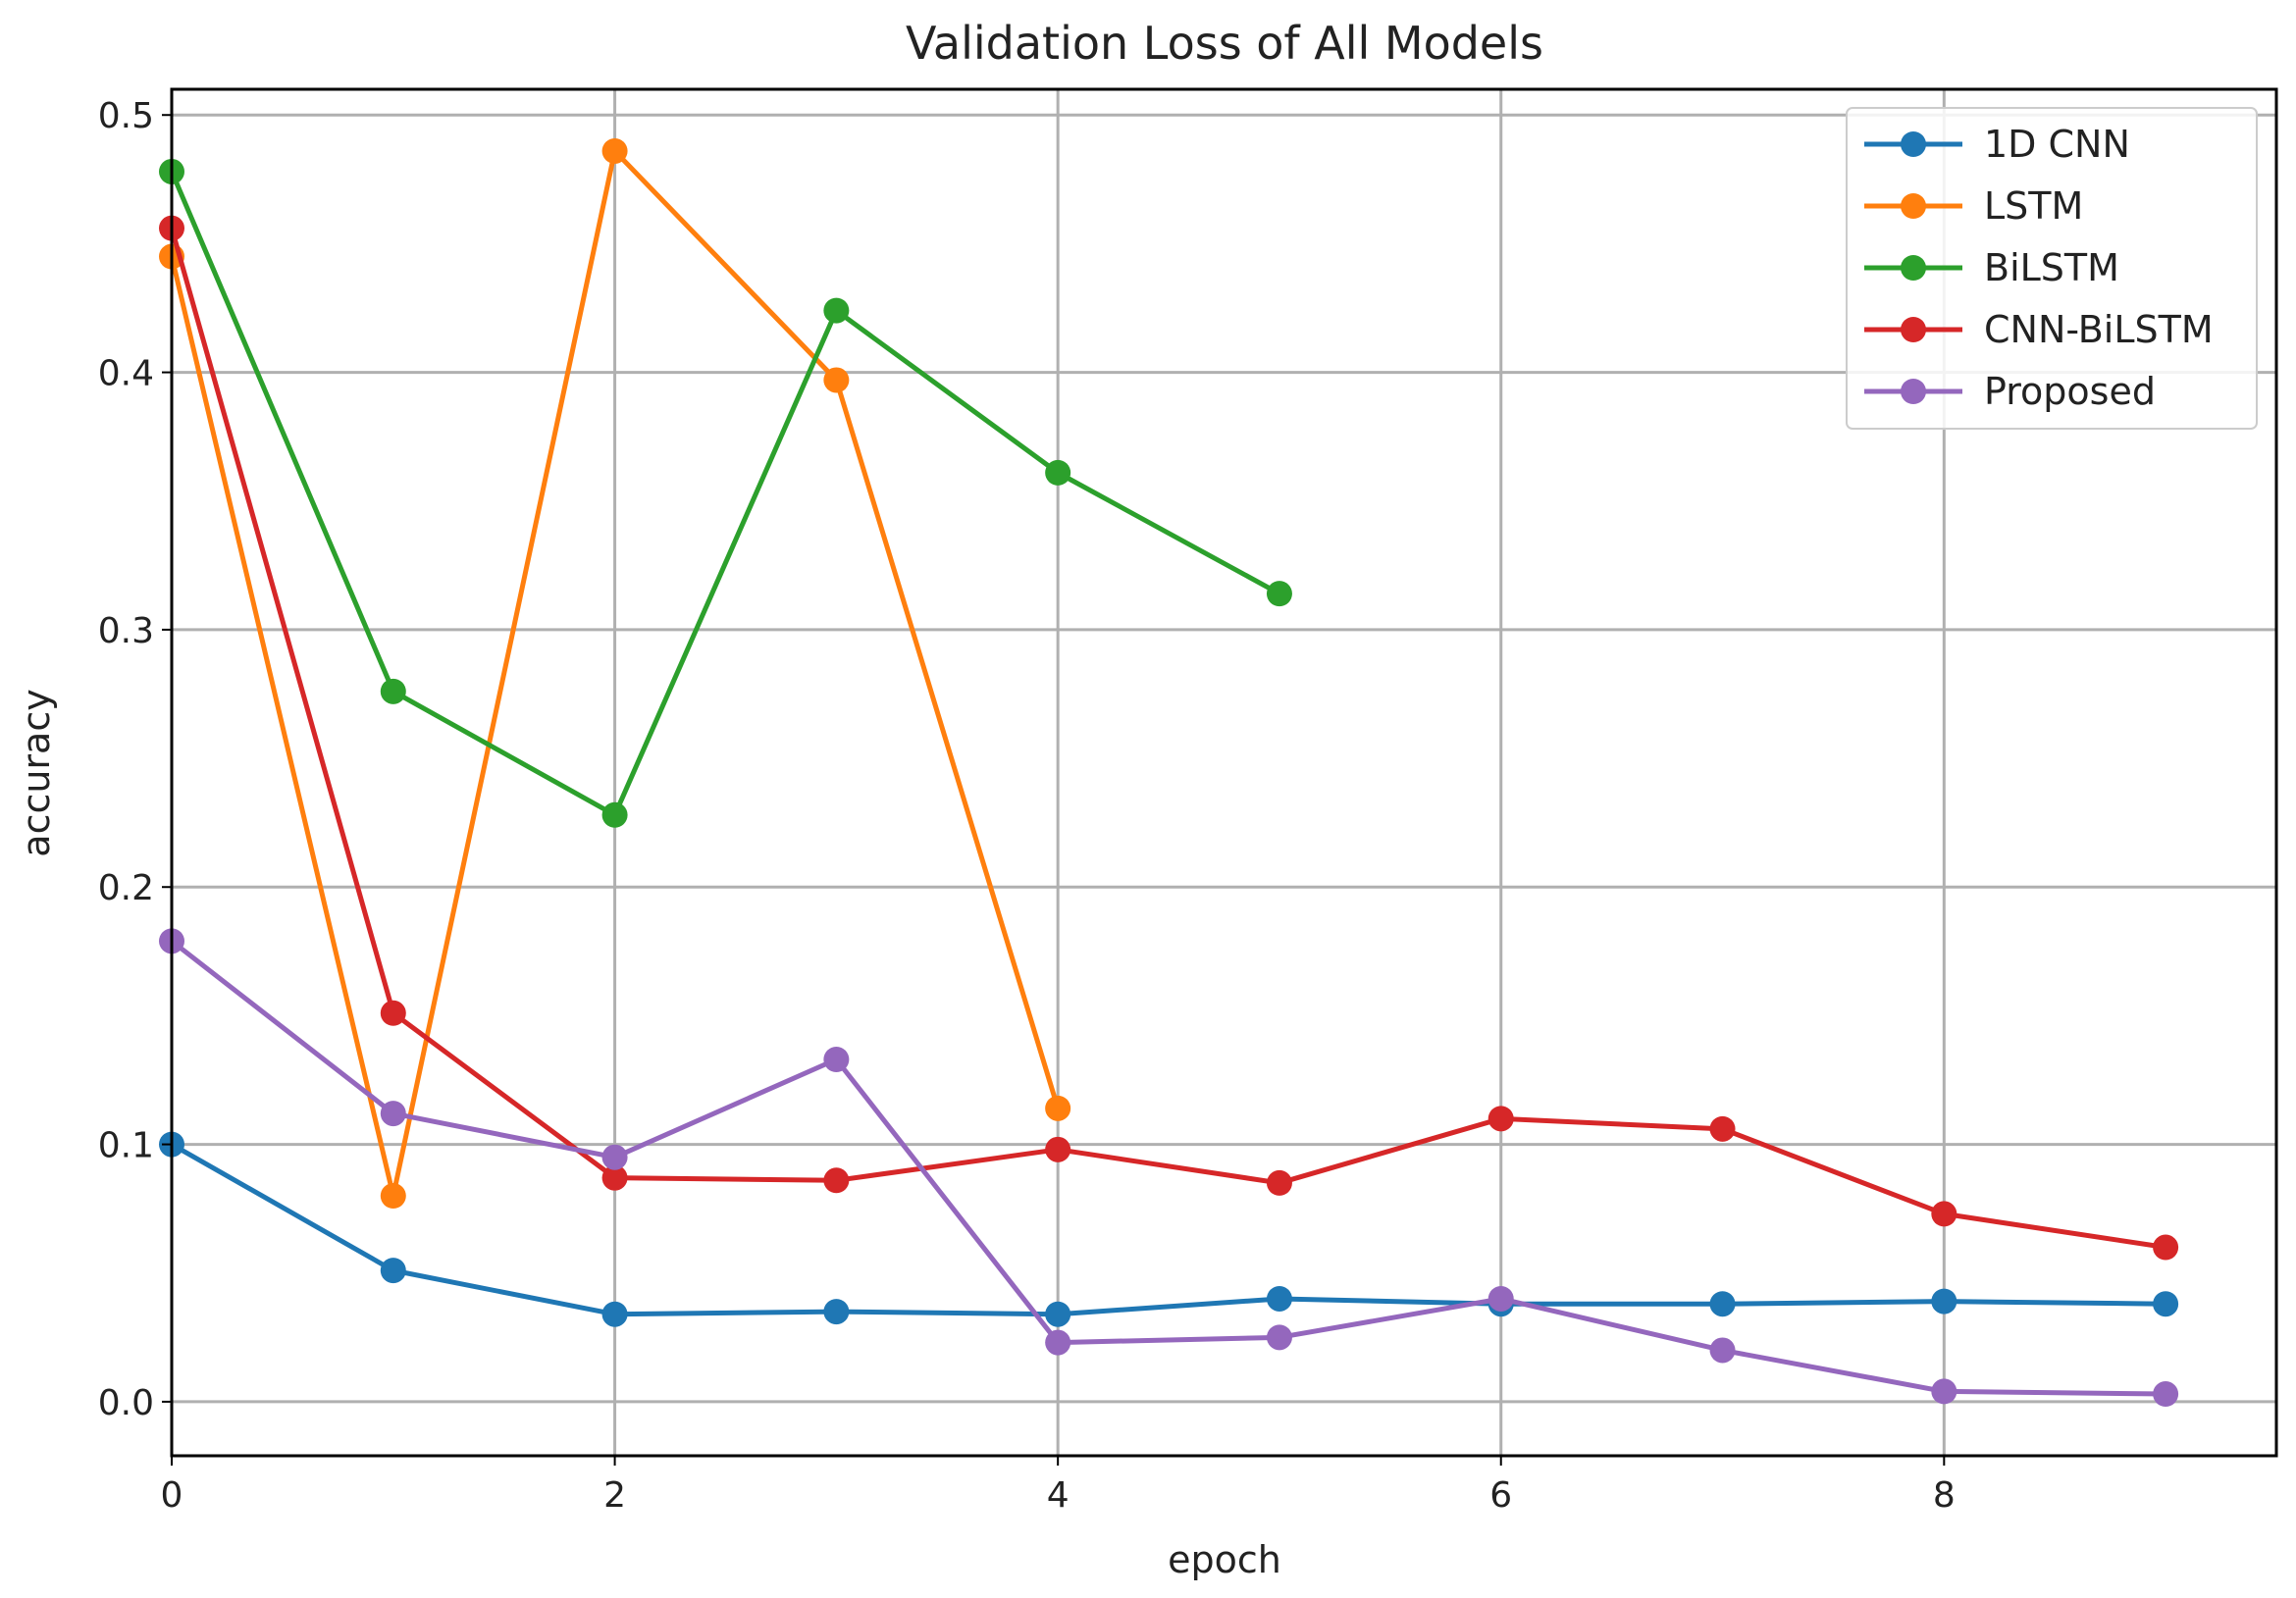 This screenshot has width=2296, height=1598. I want to click on legend-item-1d-cnn: 1D CNN, so click(1997, 144).